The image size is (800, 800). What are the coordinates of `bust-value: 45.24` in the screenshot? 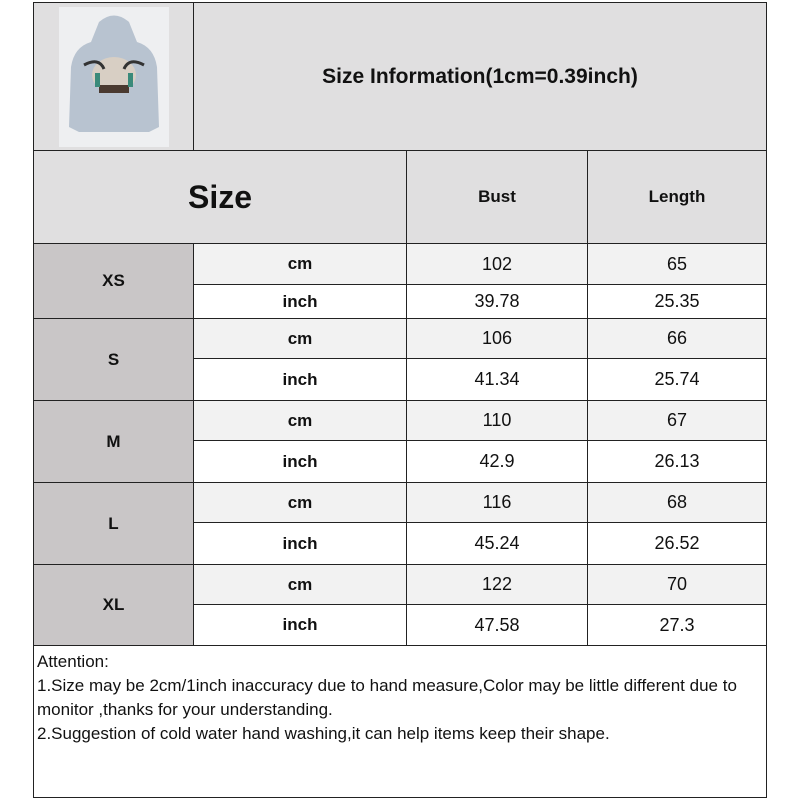 It's located at (497, 543).